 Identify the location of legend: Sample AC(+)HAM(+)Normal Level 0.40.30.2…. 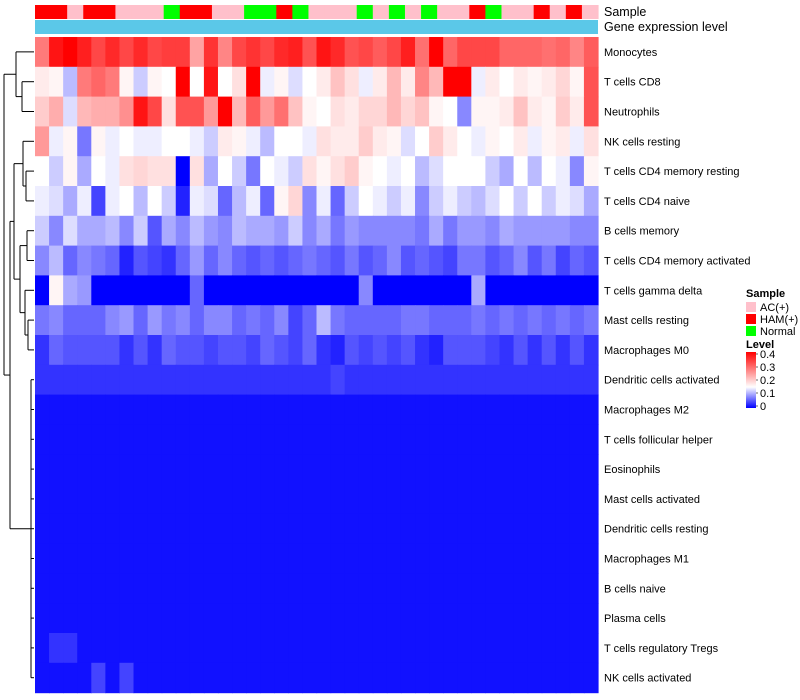
(772, 350).